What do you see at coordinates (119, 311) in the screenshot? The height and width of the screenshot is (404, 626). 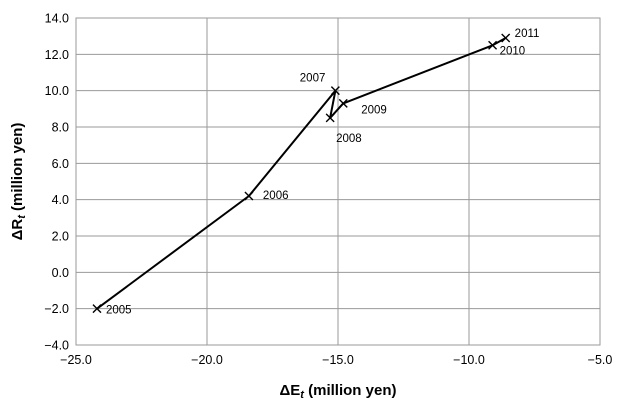 I see `point-label: 2005` at bounding box center [119, 311].